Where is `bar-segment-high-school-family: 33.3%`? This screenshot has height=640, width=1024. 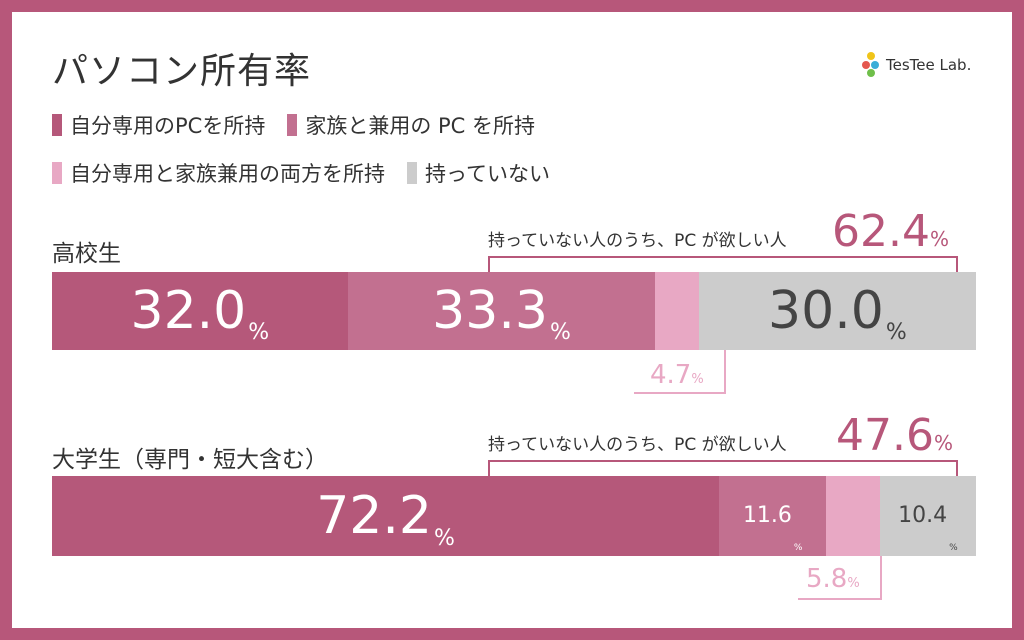 bar-segment-high-school-family: 33.3% is located at coordinates (501, 311).